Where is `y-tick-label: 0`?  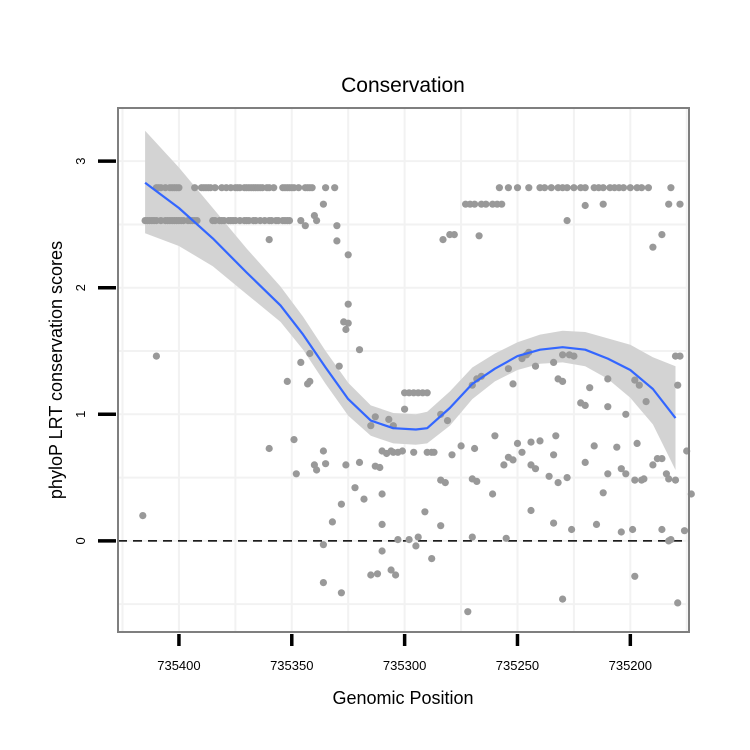
y-tick-label: 0 is located at coordinates (80, 540).